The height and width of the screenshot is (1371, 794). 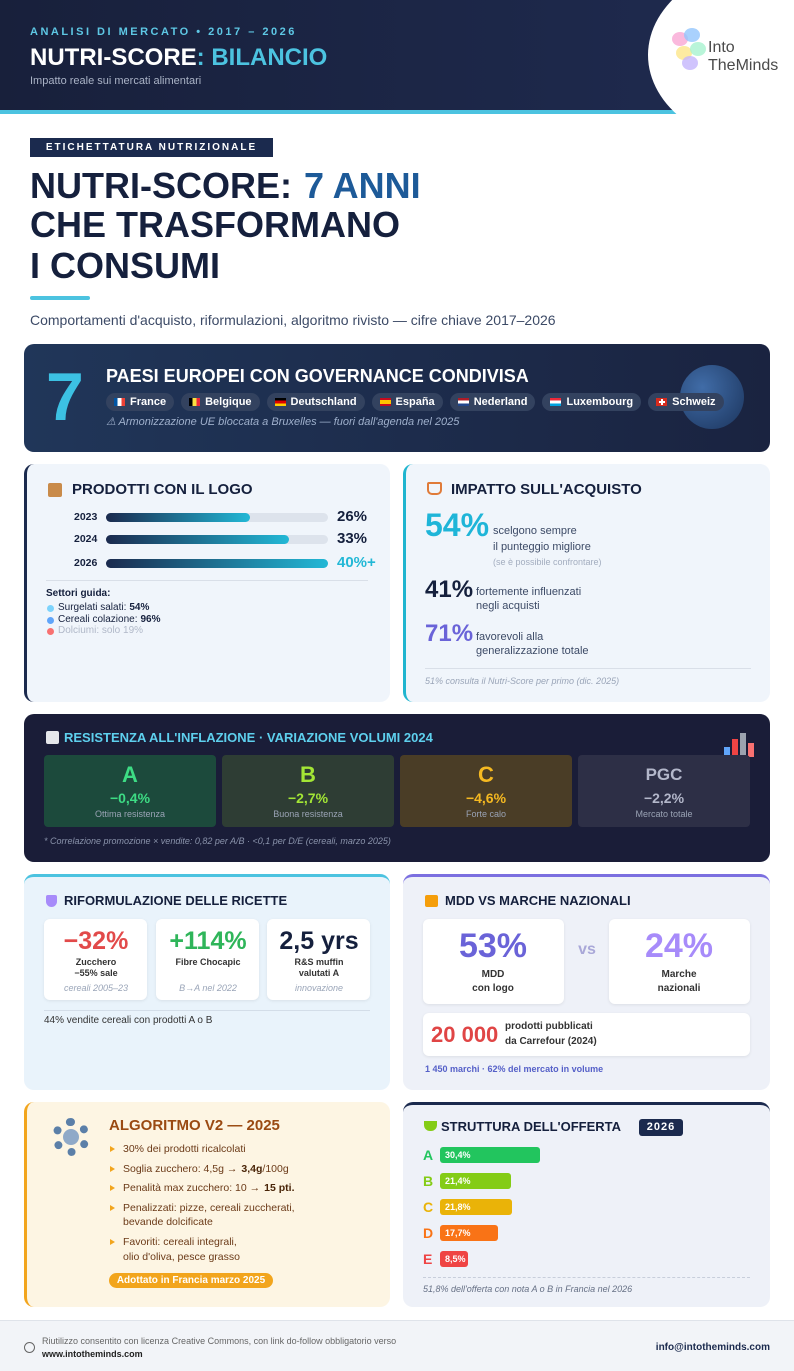 What do you see at coordinates (743, 66) in the screenshot?
I see `logo-text: TheMinds` at bounding box center [743, 66].